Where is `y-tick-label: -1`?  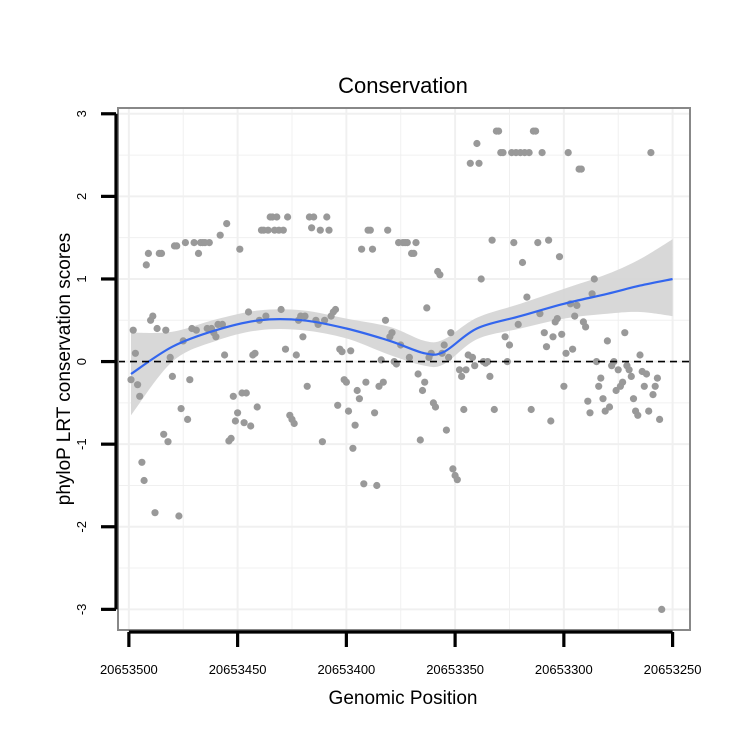 y-tick-label: -1 is located at coordinates (81, 444).